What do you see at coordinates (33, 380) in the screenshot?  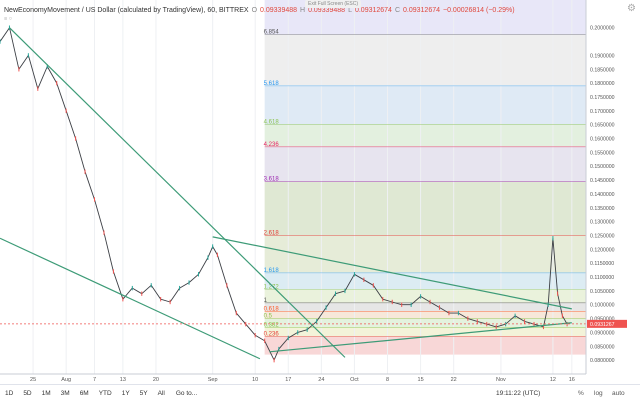 I see `time-tick-label: 25` at bounding box center [33, 380].